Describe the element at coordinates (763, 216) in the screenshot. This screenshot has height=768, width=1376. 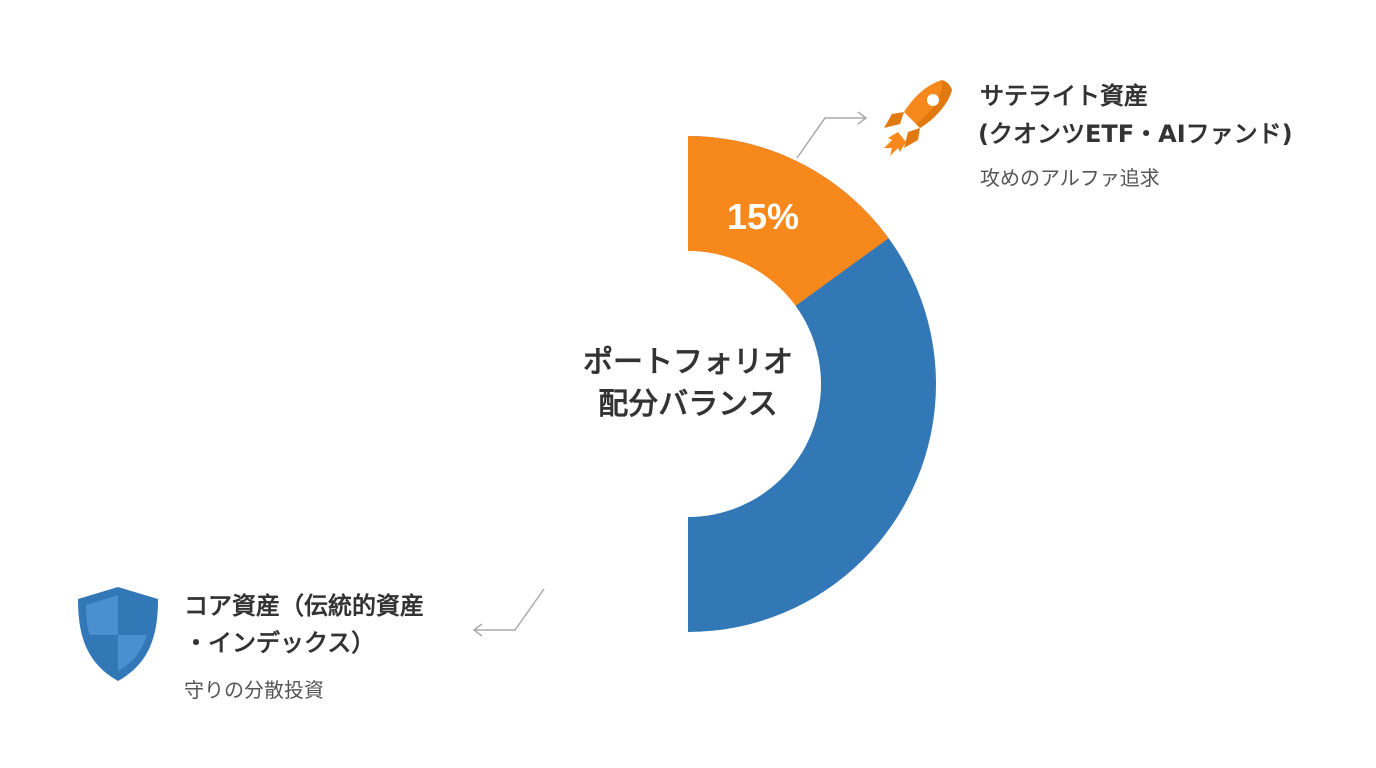
I see `satellite-percent-label: 15%` at that location.